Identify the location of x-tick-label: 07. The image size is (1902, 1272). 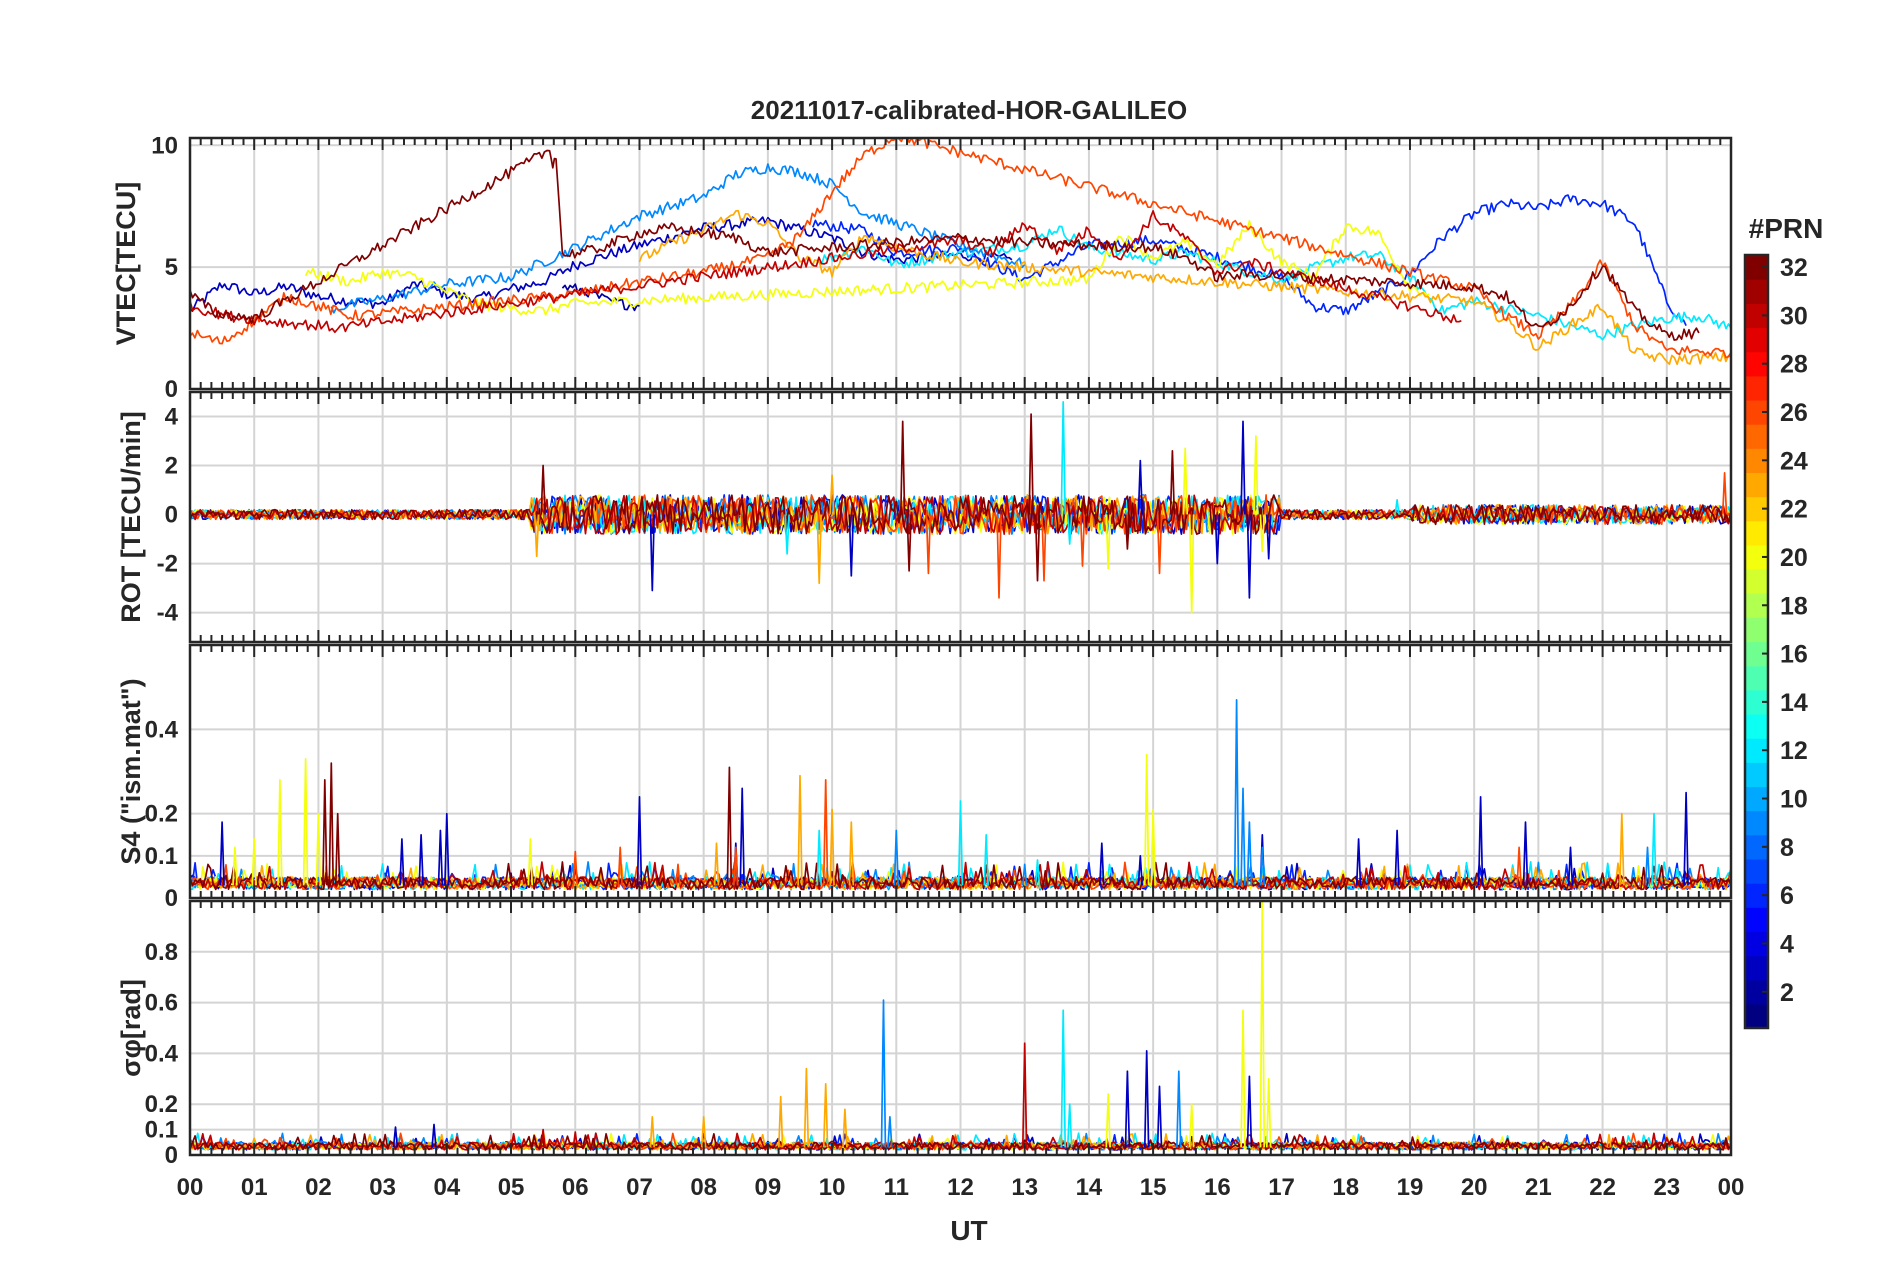
(639, 1187).